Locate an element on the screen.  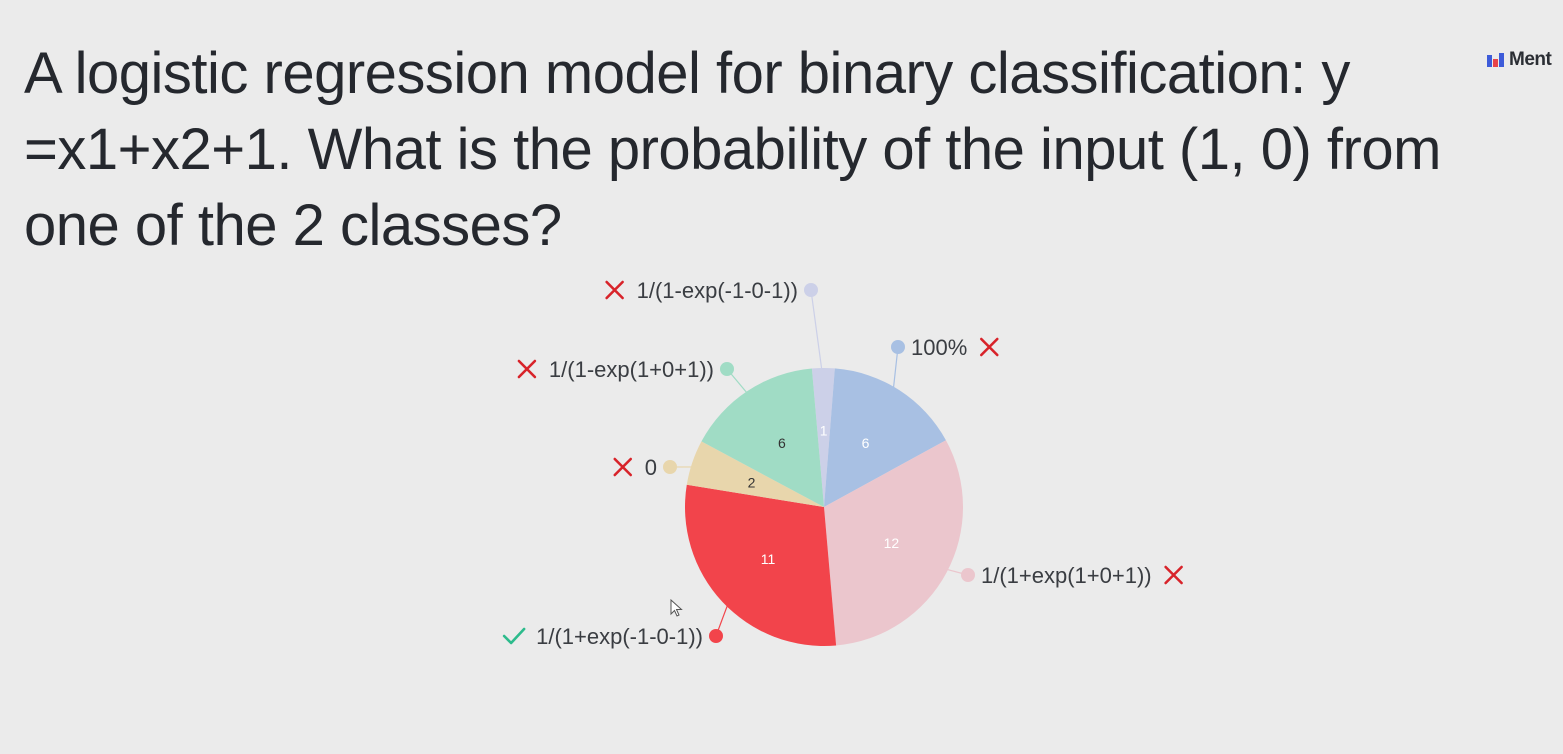
pie-leader-lines is located at coordinates (819, 463).